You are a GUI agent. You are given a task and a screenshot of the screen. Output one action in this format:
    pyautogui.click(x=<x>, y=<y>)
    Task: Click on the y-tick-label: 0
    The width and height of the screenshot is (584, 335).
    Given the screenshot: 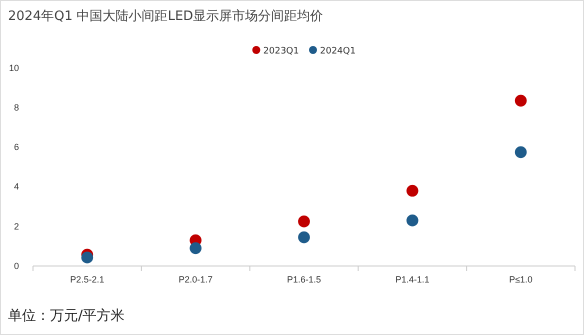 What is the action you would take?
    pyautogui.click(x=16, y=265)
    